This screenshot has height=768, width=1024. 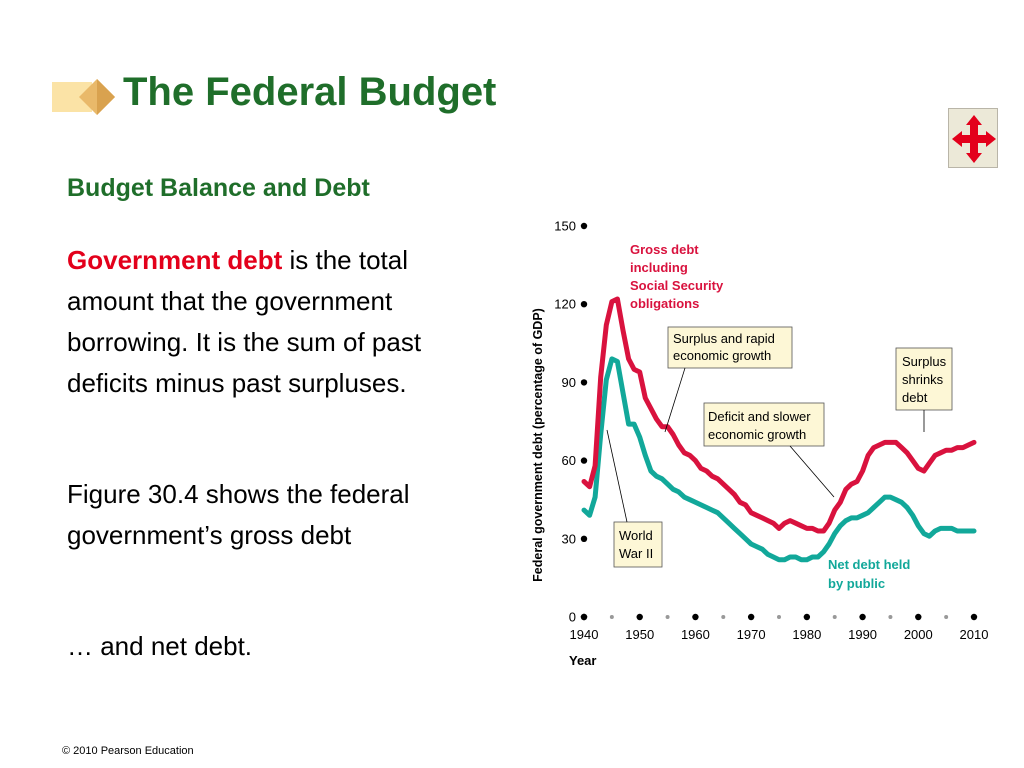 What do you see at coordinates (871, 574) in the screenshot?
I see `net-debt-label: Net debt held by public` at bounding box center [871, 574].